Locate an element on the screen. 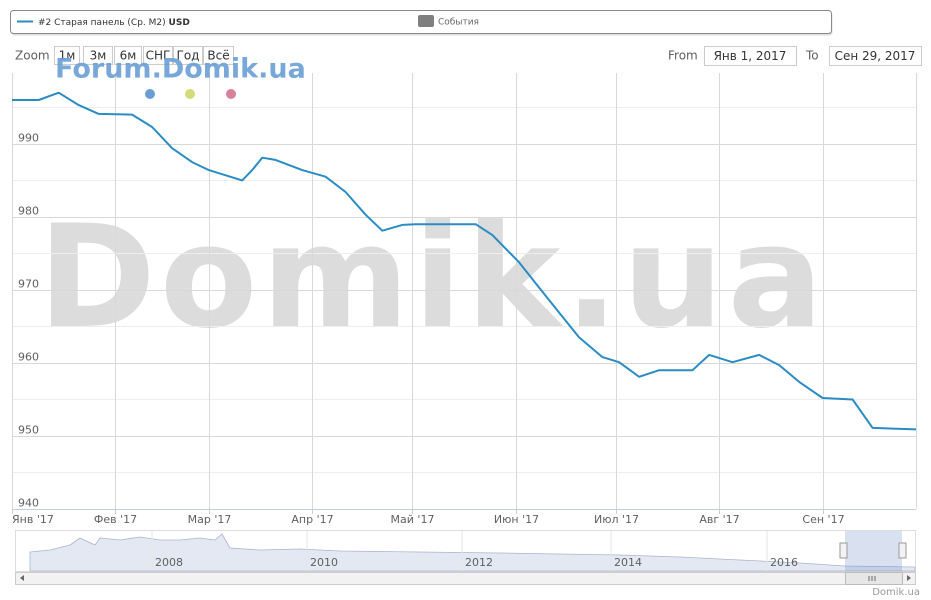 This screenshot has width=931, height=600. navigator-labels: 2008 2010 2012 2014 2016 is located at coordinates (474, 551).